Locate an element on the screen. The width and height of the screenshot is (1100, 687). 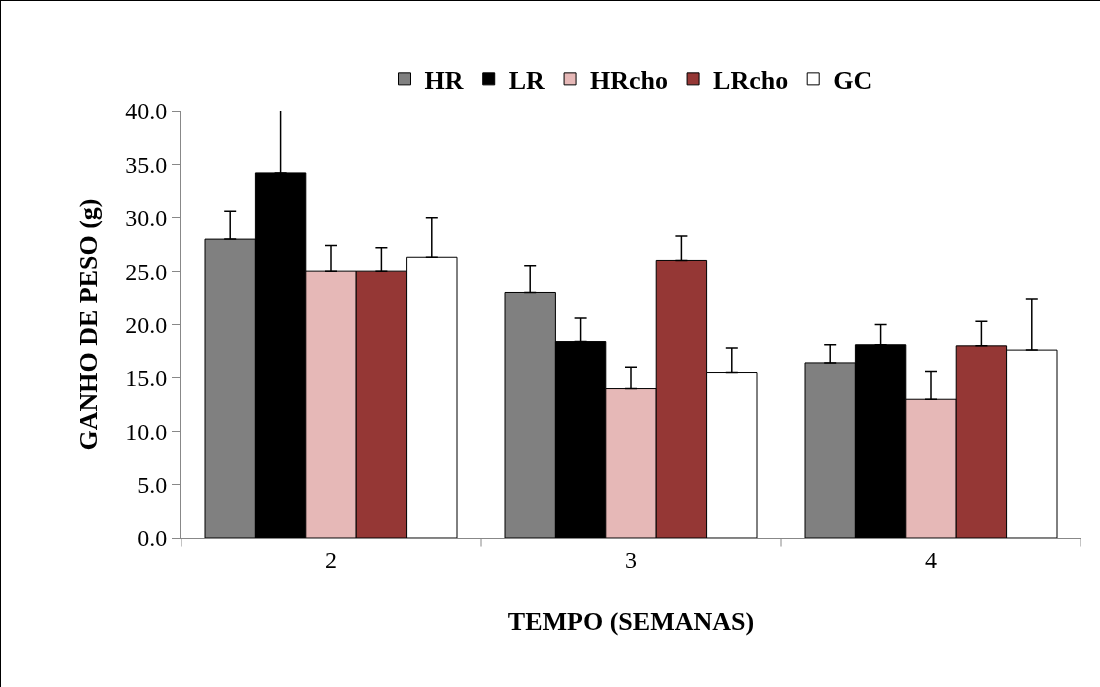
x-tick-label: 2 is located at coordinates (331, 559).